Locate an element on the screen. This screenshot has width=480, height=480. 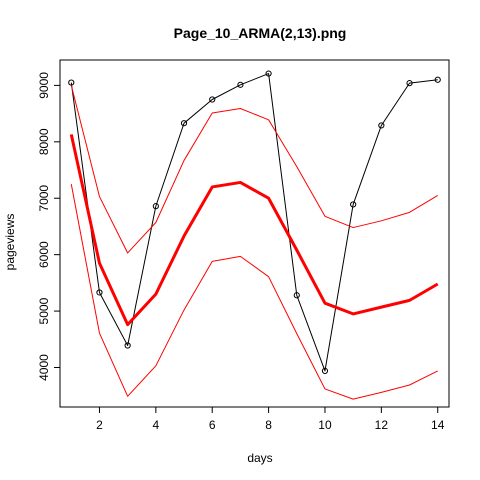
y-axis: 4000 5000 6000 7000 8000 9000 is located at coordinates (48, 226).